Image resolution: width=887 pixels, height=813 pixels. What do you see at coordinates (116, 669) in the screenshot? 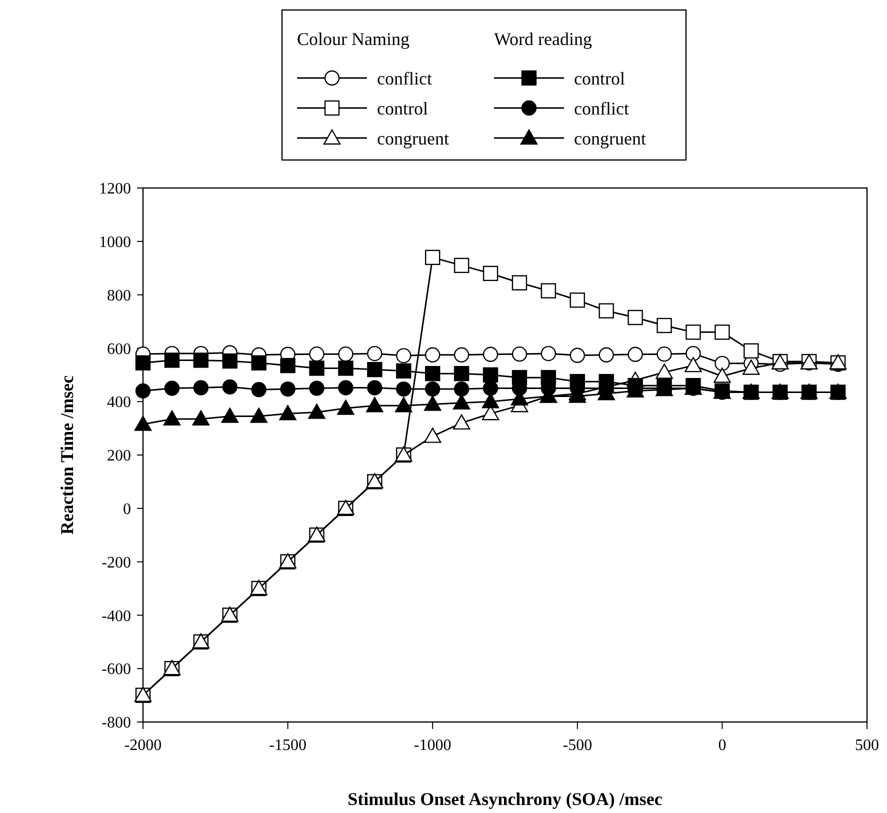
I see `y-tick-label: -600` at bounding box center [116, 669].